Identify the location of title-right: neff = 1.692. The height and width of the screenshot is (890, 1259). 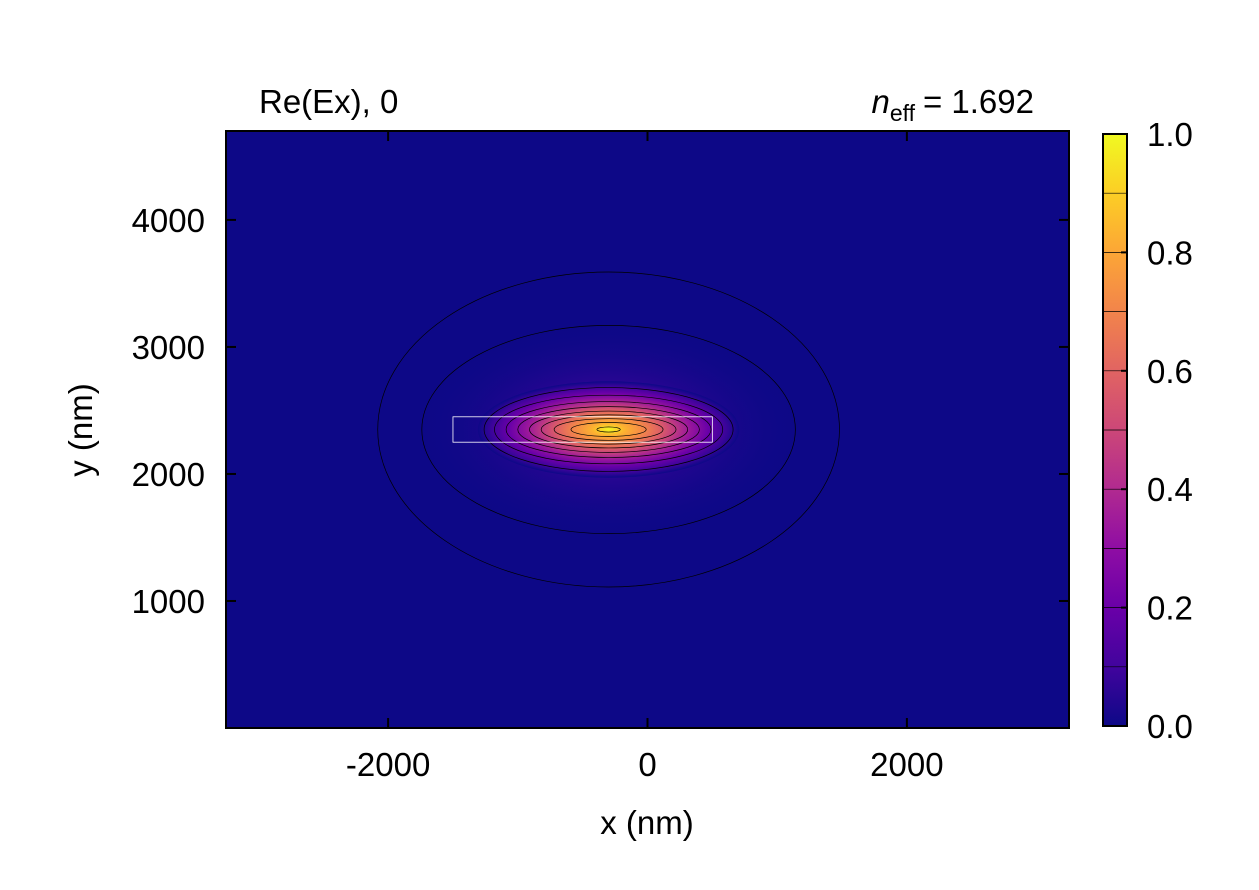
(952, 104).